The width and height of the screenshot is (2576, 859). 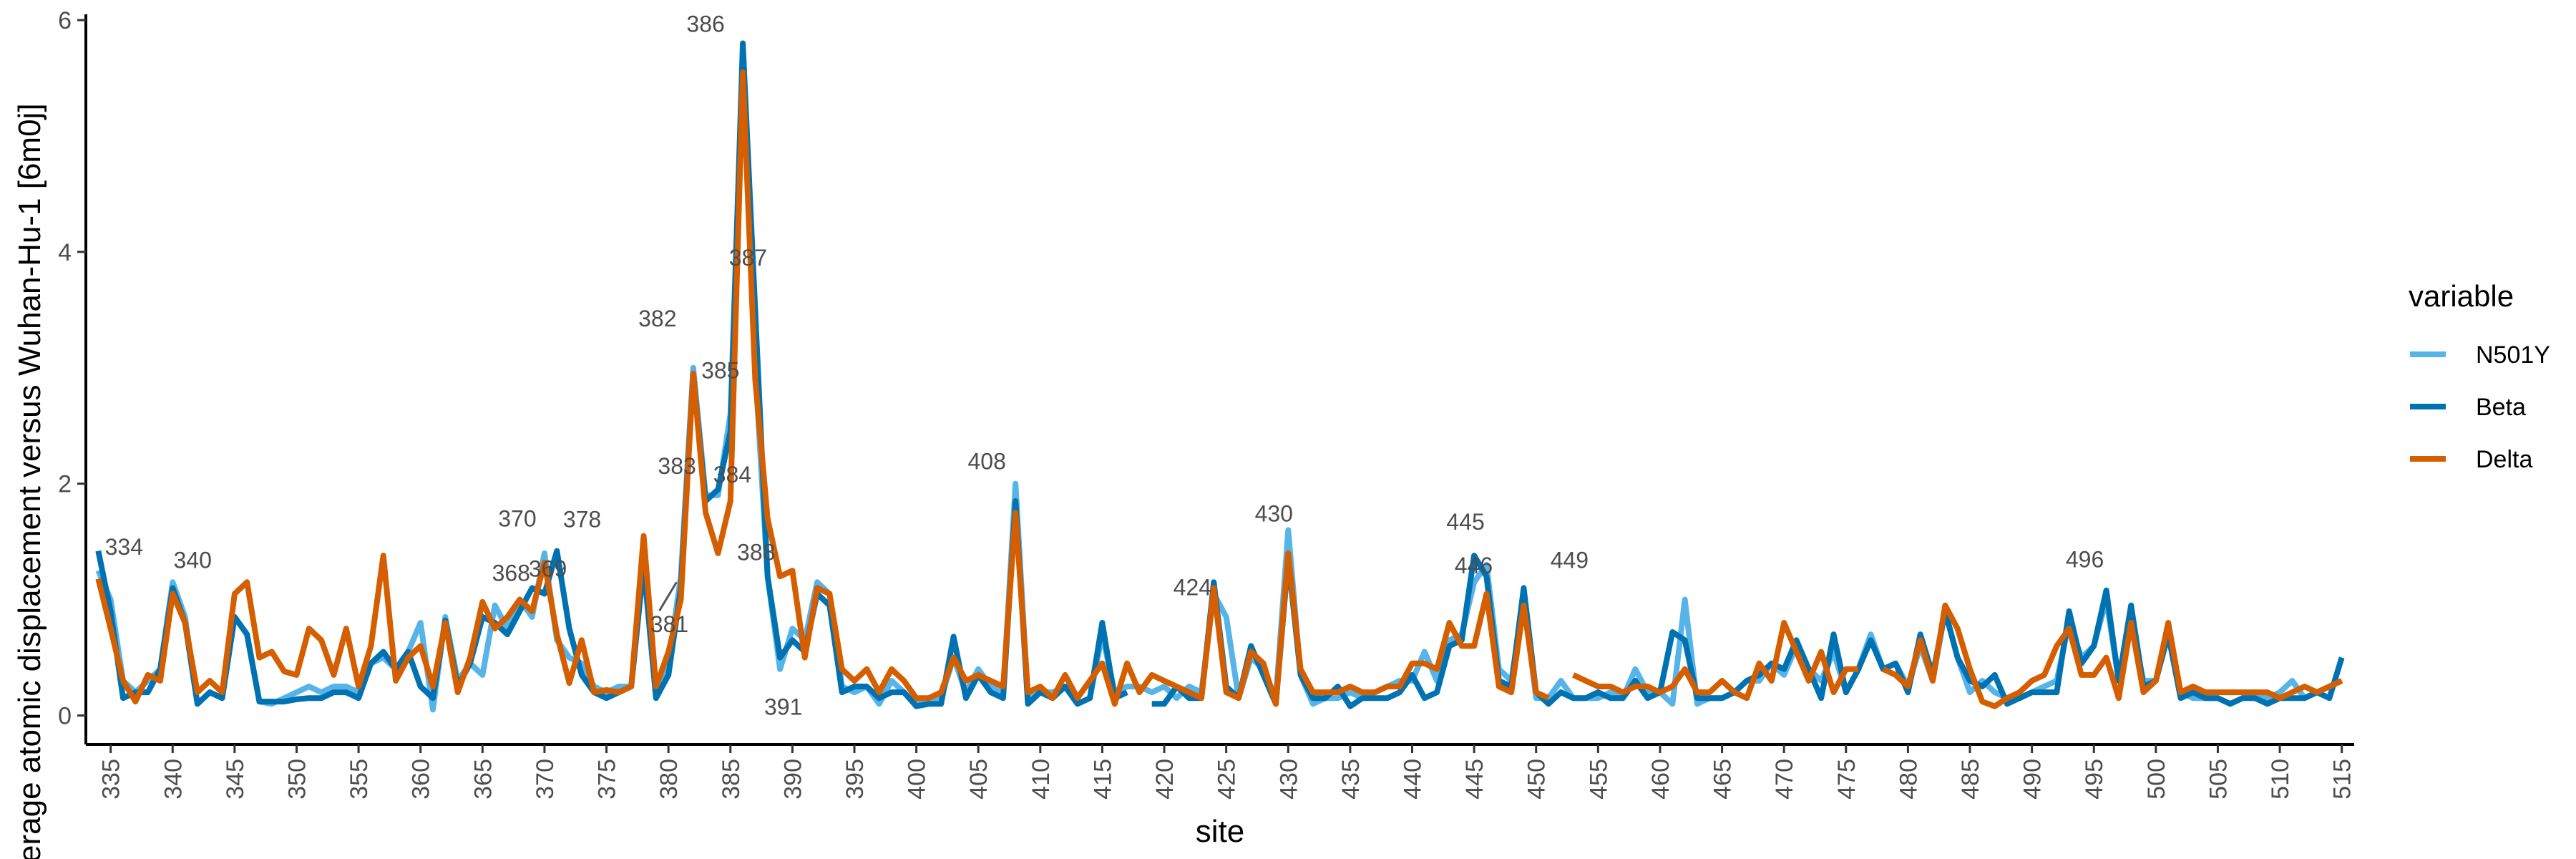 What do you see at coordinates (855, 779) in the screenshot?
I see `x-tick-label: 395` at bounding box center [855, 779].